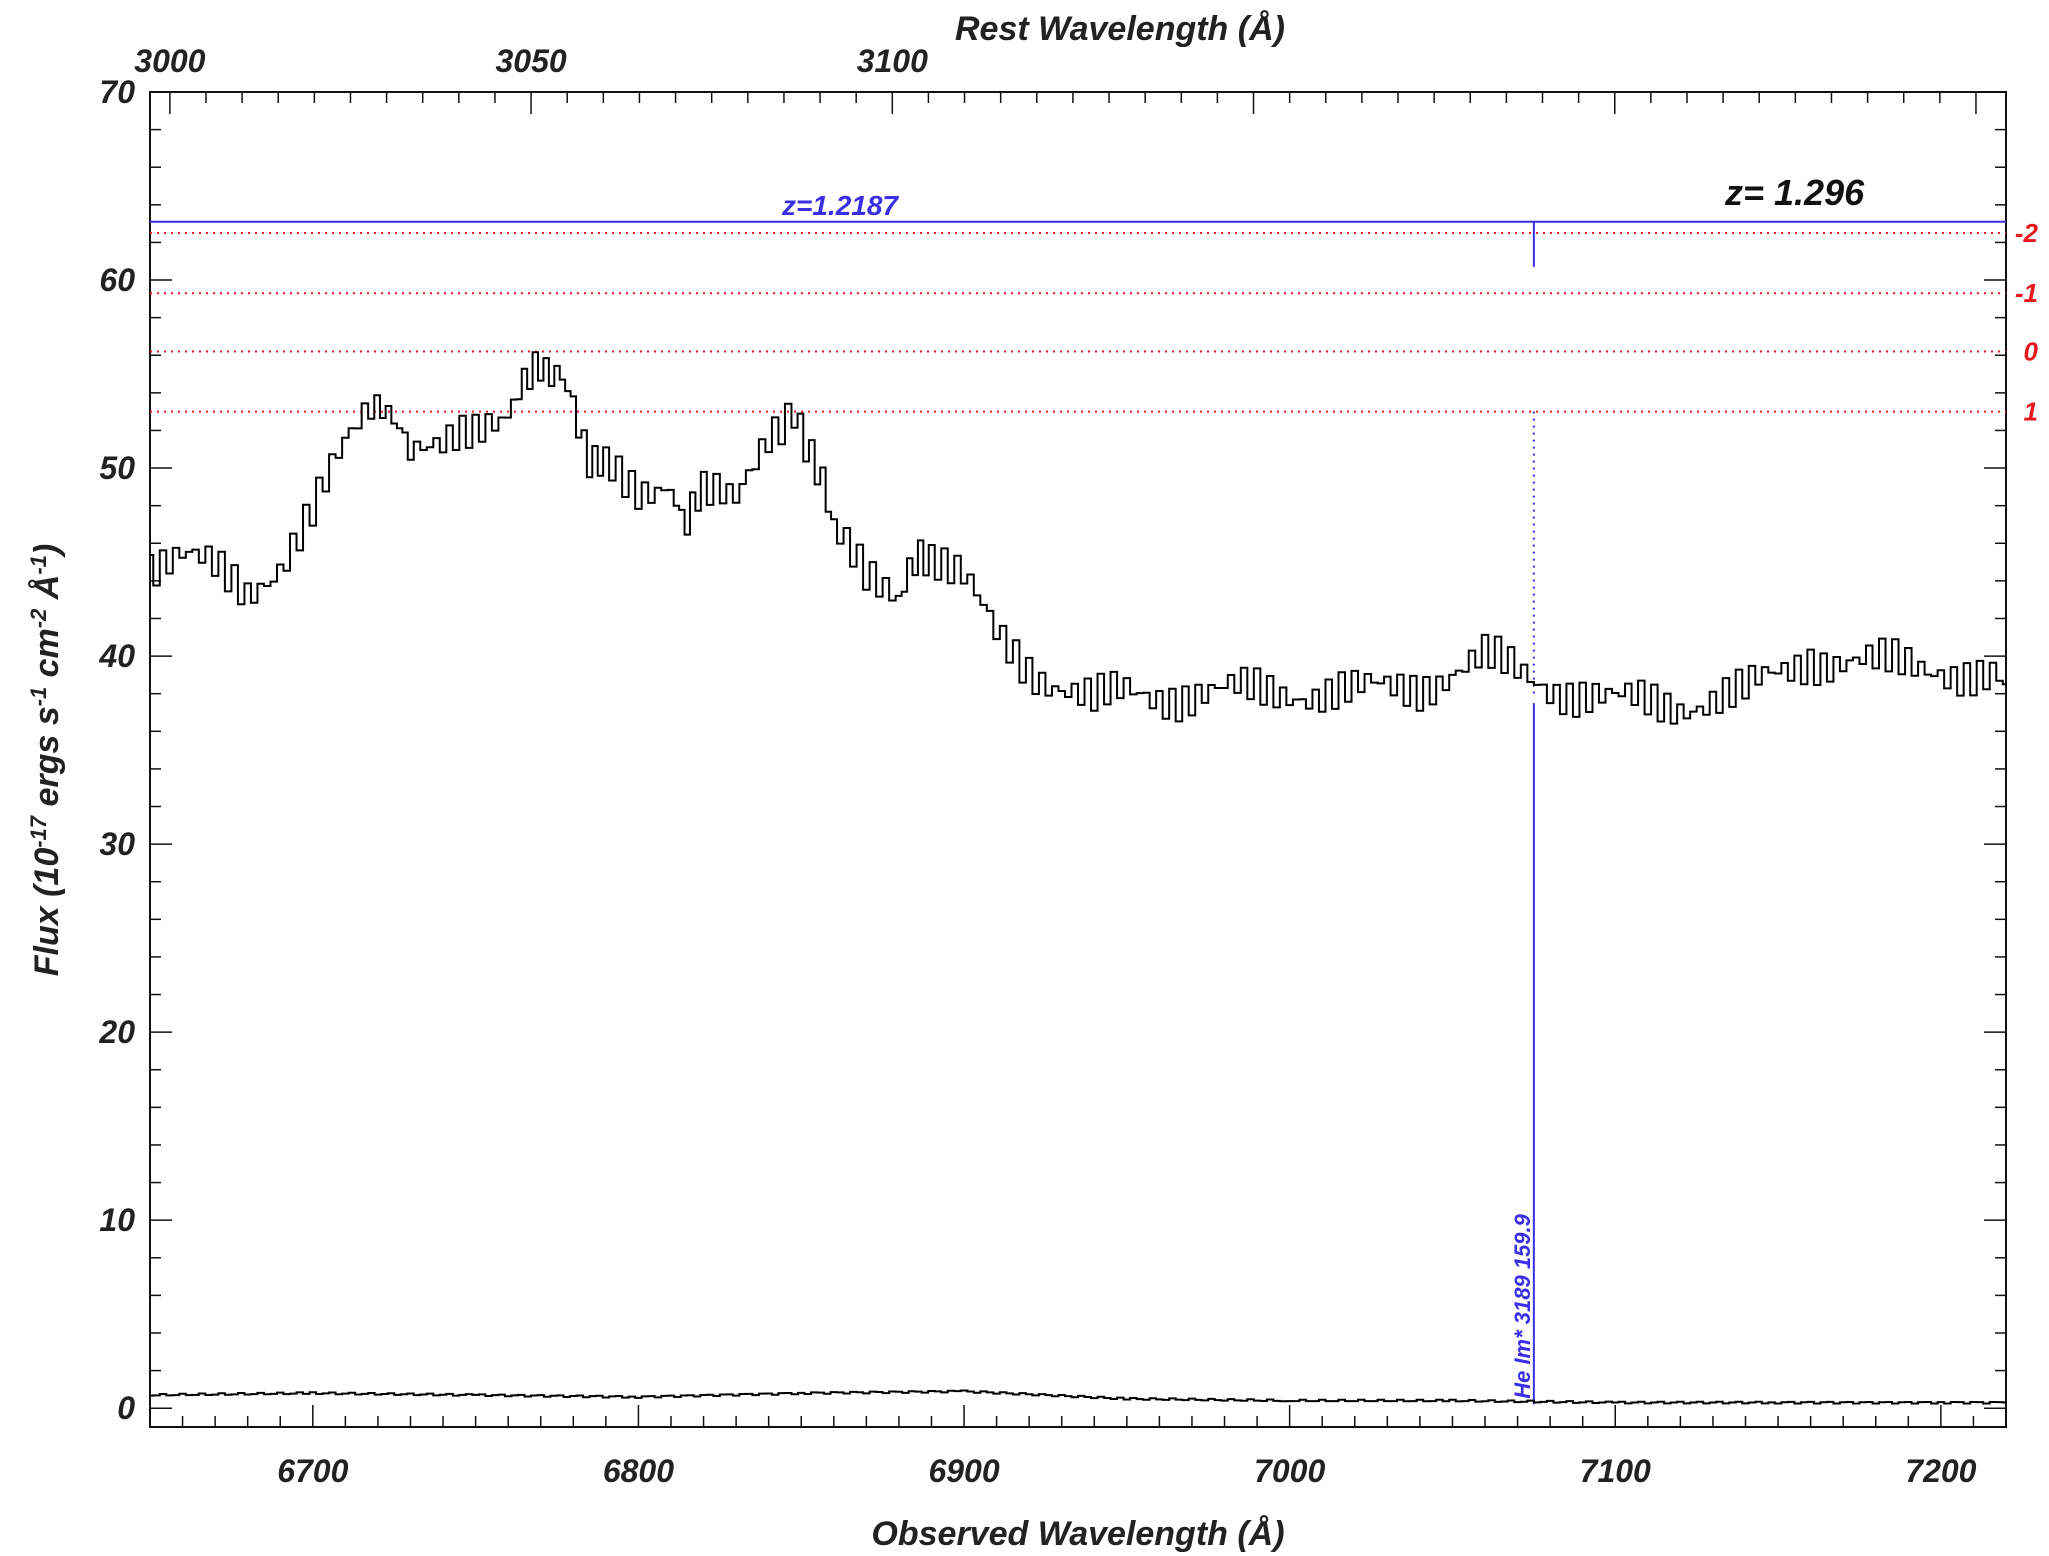 The image size is (2049, 1556). What do you see at coordinates (117, 92) in the screenshot?
I see `y-tick-label: 70` at bounding box center [117, 92].